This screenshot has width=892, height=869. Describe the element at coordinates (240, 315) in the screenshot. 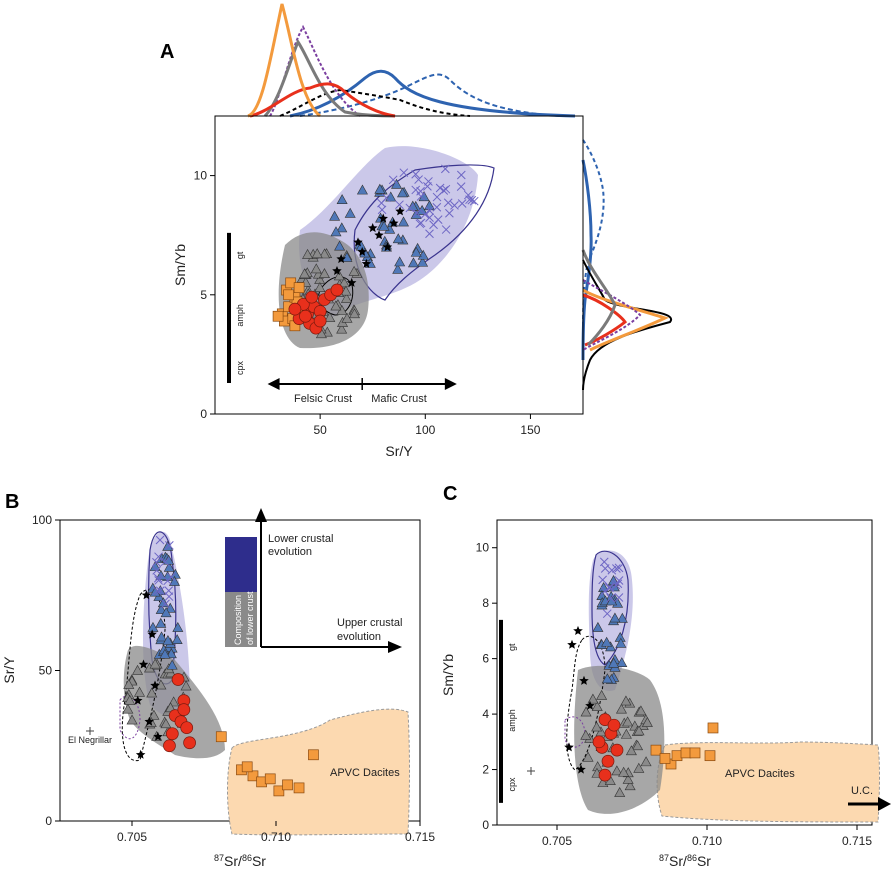

I see `mineral-label-amph: amph` at that location.